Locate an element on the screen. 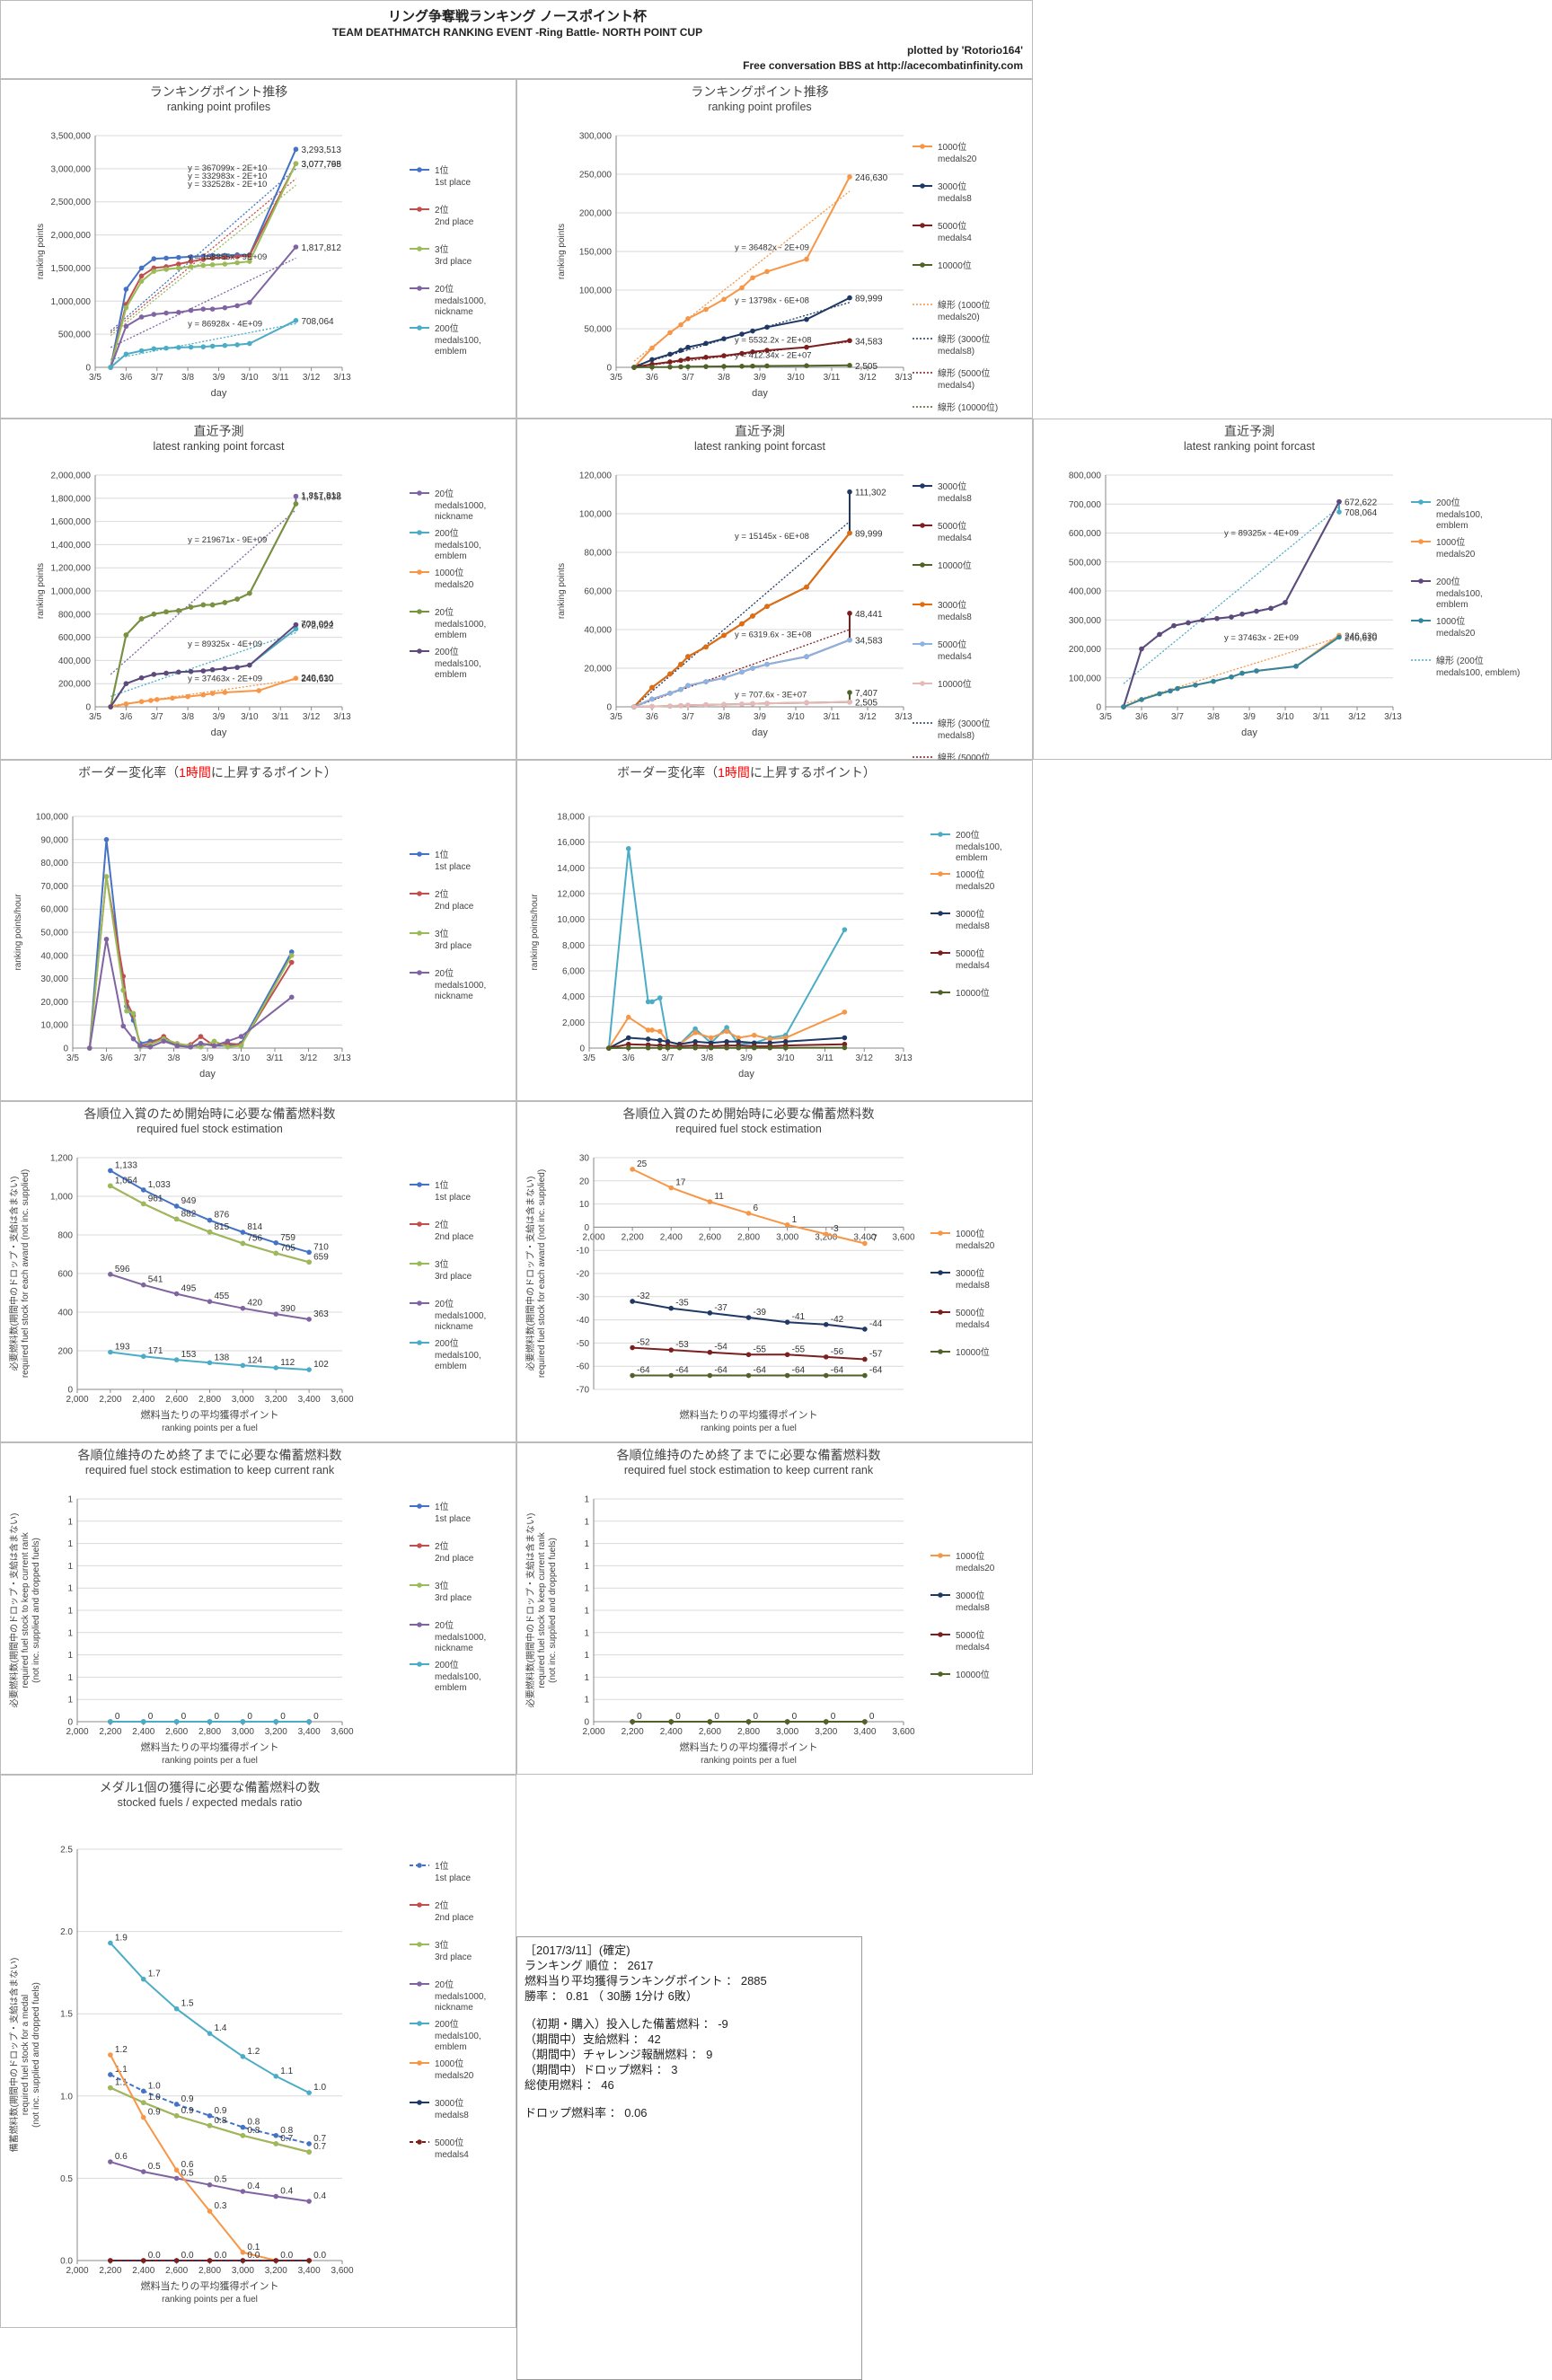 The height and width of the screenshot is (2380, 1552). y-tick-label: 200,000 is located at coordinates (75, 685).